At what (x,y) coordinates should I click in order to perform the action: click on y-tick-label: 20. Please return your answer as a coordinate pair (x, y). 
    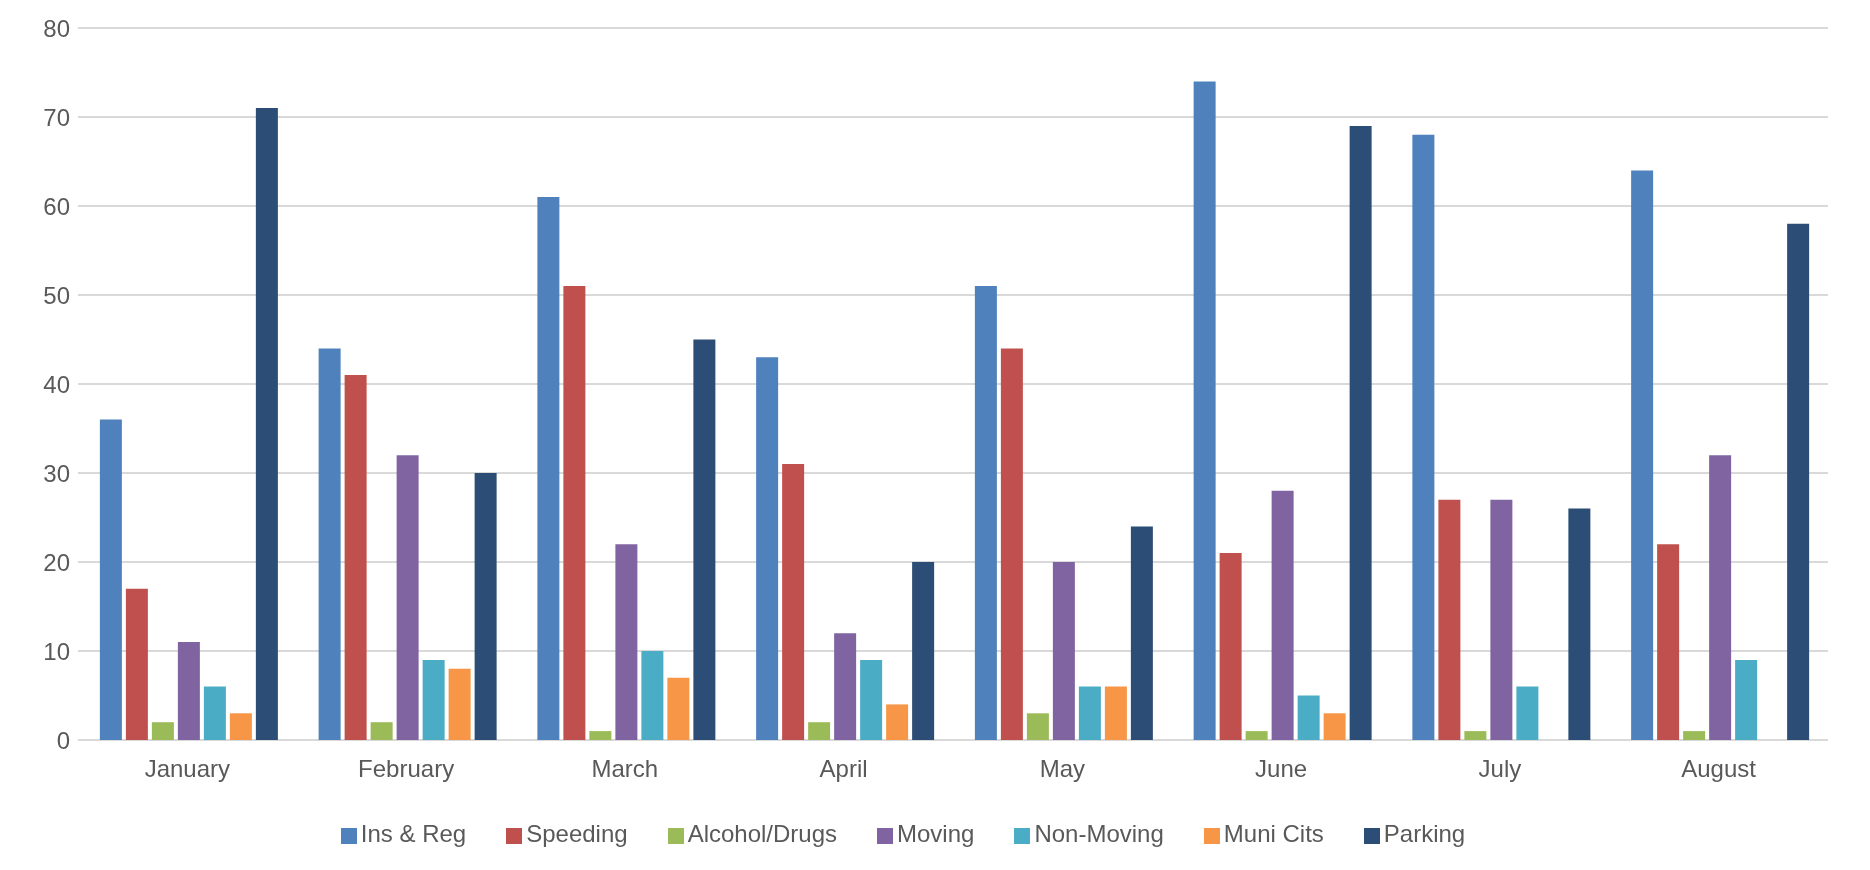
    Looking at the image, I should click on (56, 562).